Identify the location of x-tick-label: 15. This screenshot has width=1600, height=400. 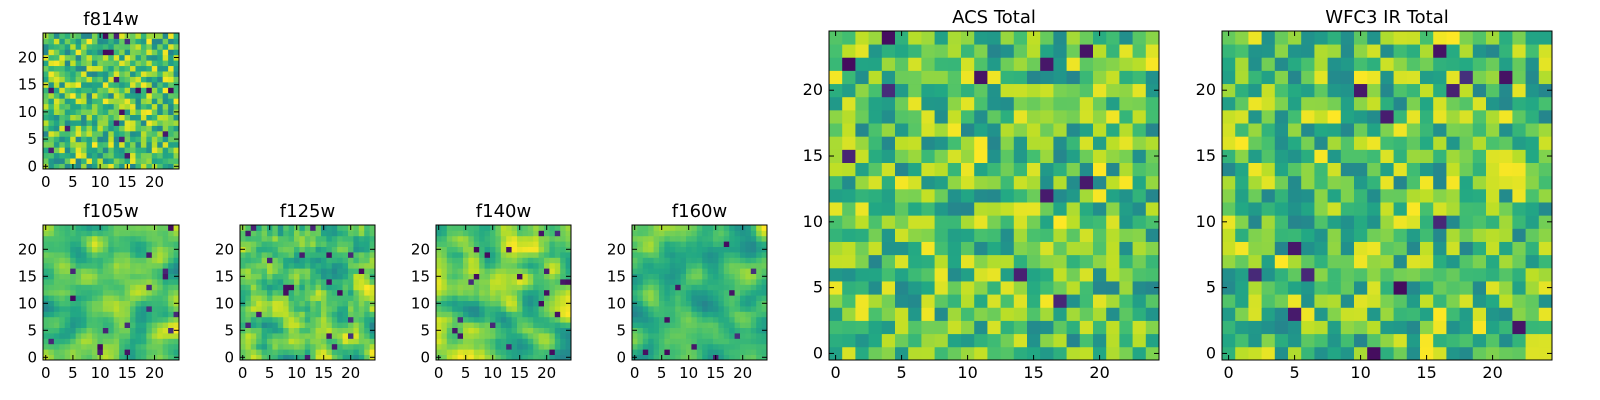
(127, 182).